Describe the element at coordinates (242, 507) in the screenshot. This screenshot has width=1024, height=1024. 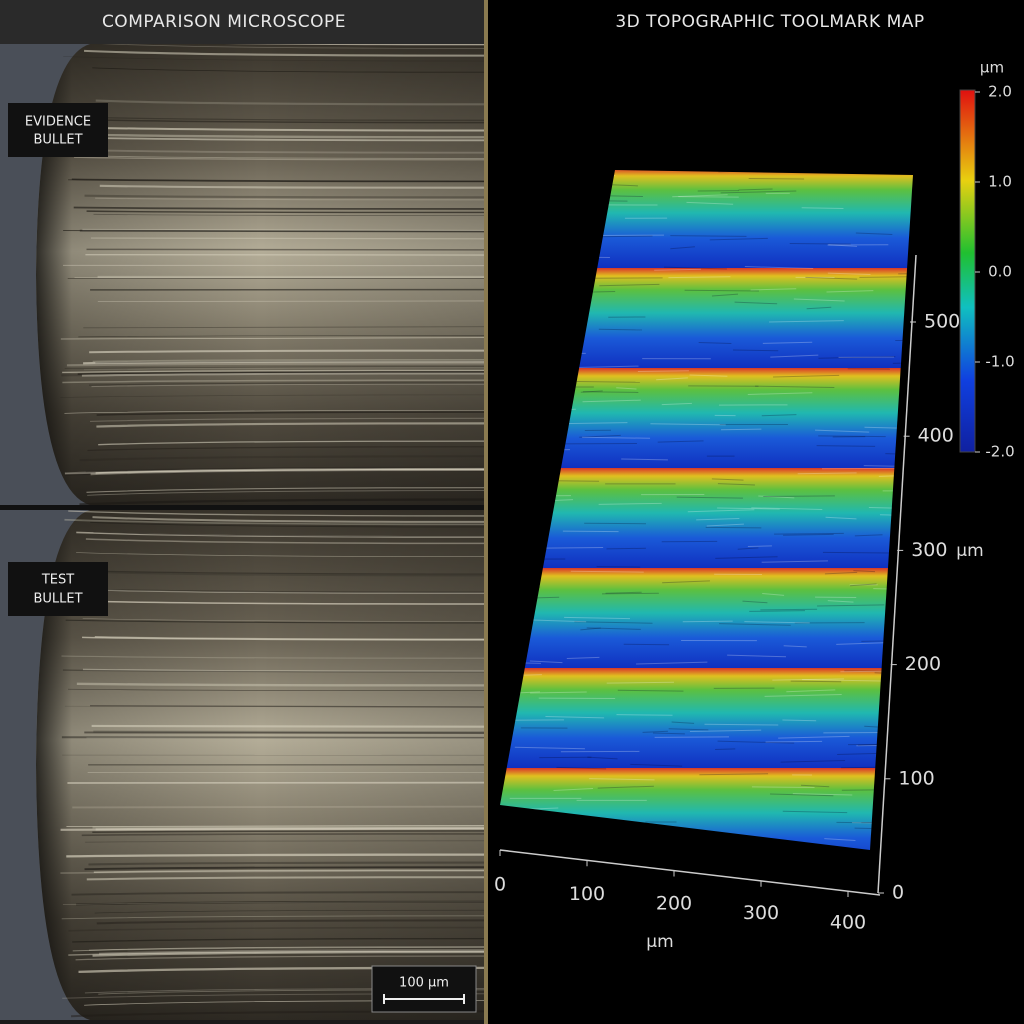
I see `divider` at that location.